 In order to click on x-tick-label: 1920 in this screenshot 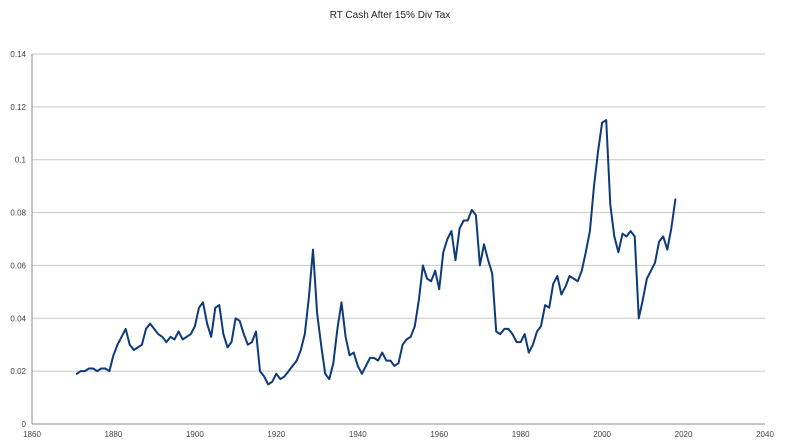, I will do `click(276, 434)`.